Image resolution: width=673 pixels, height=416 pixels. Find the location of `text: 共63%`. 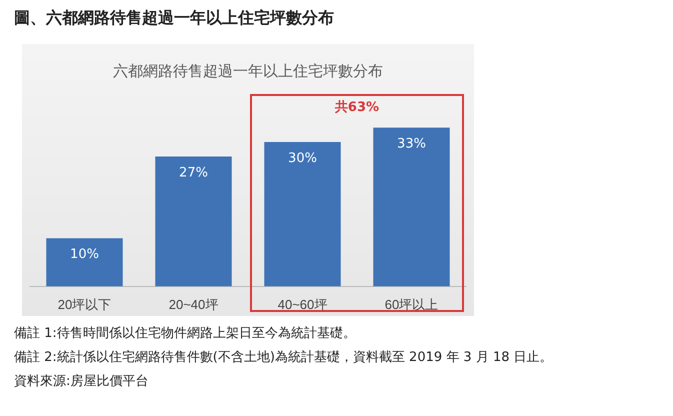

text: 共63% is located at coordinates (357, 107).